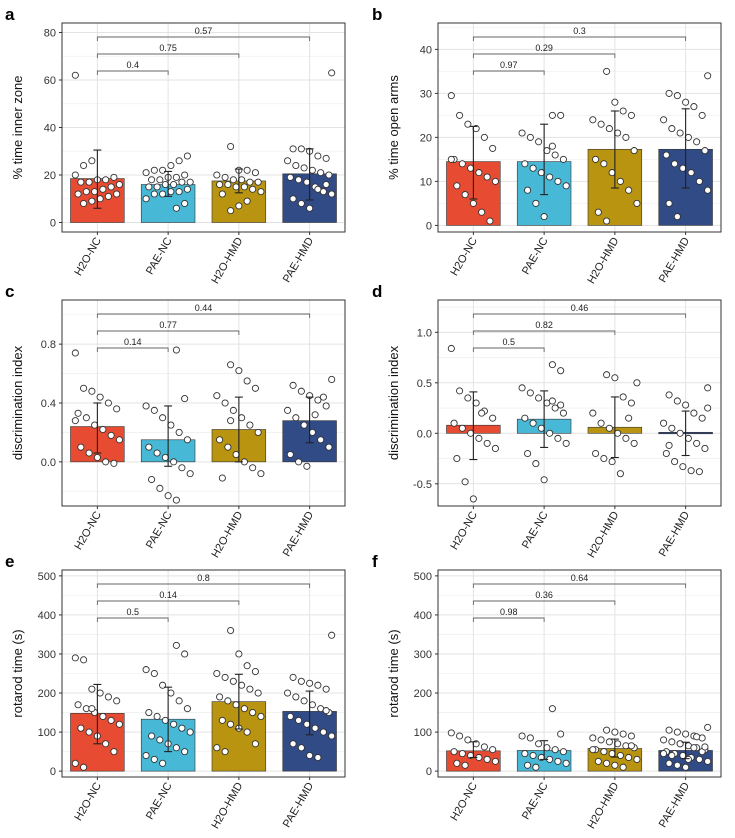 The image size is (735, 838). Describe the element at coordinates (88, 801) in the screenshot. I see `x-category-label: H2O-NC` at that location.